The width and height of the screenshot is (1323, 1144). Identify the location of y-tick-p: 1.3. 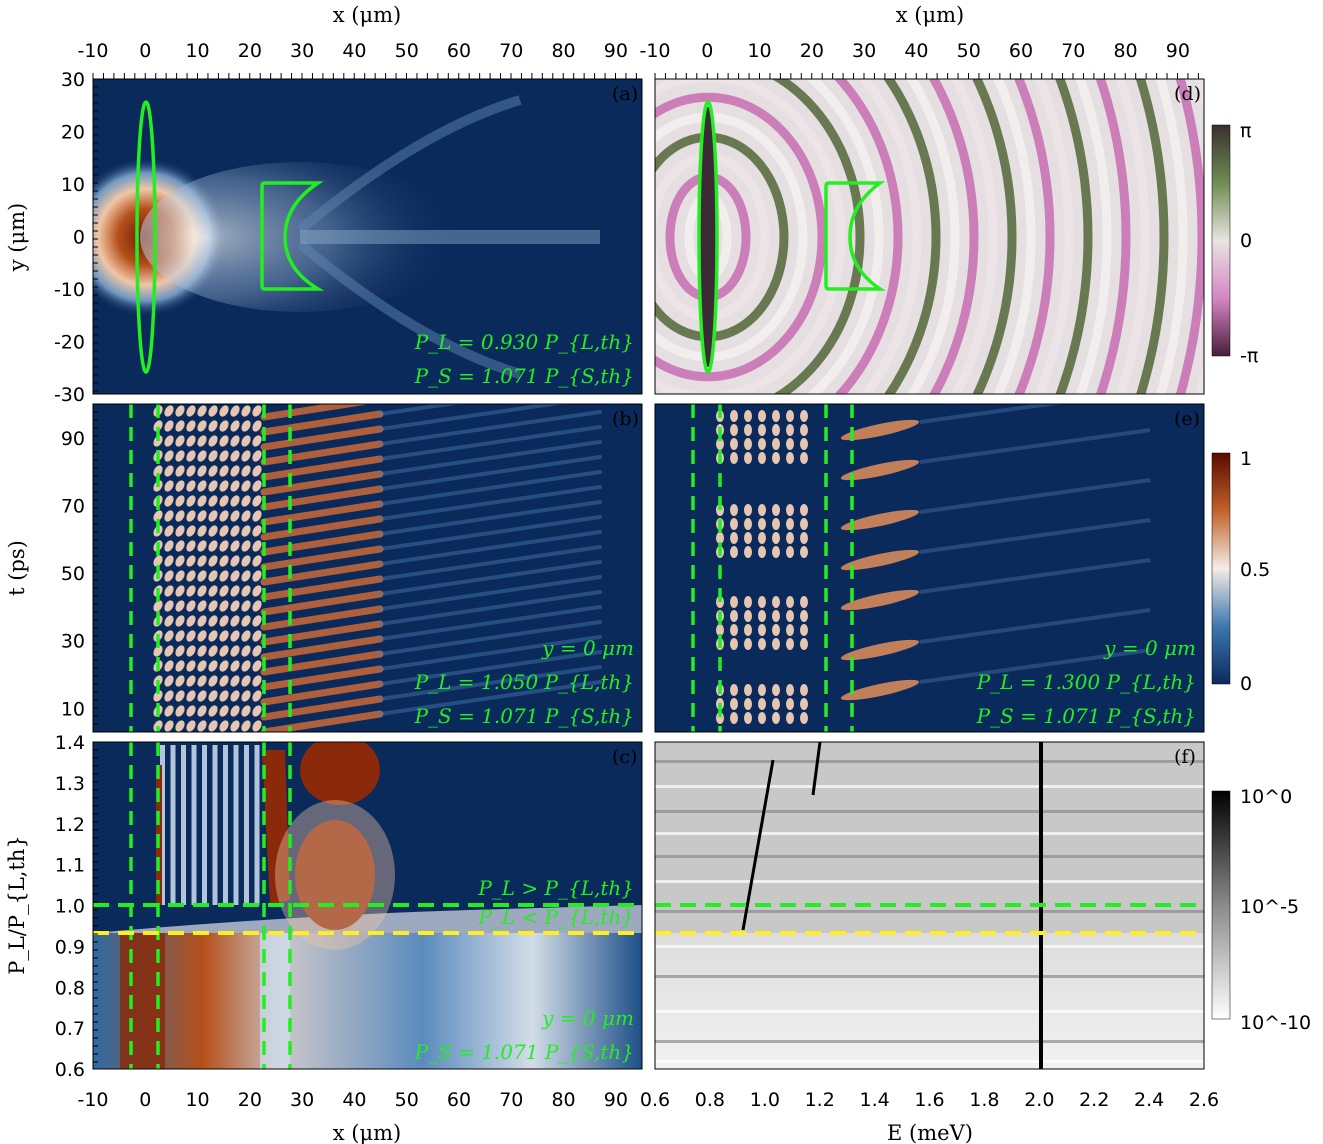
(70, 784).